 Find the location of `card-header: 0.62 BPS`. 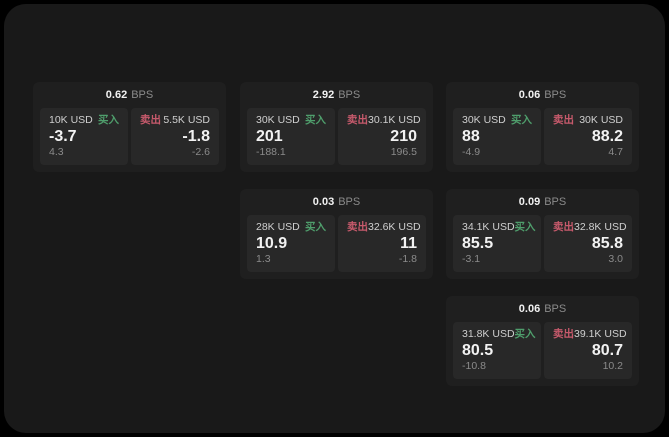

card-header: 0.62 BPS is located at coordinates (129, 95).